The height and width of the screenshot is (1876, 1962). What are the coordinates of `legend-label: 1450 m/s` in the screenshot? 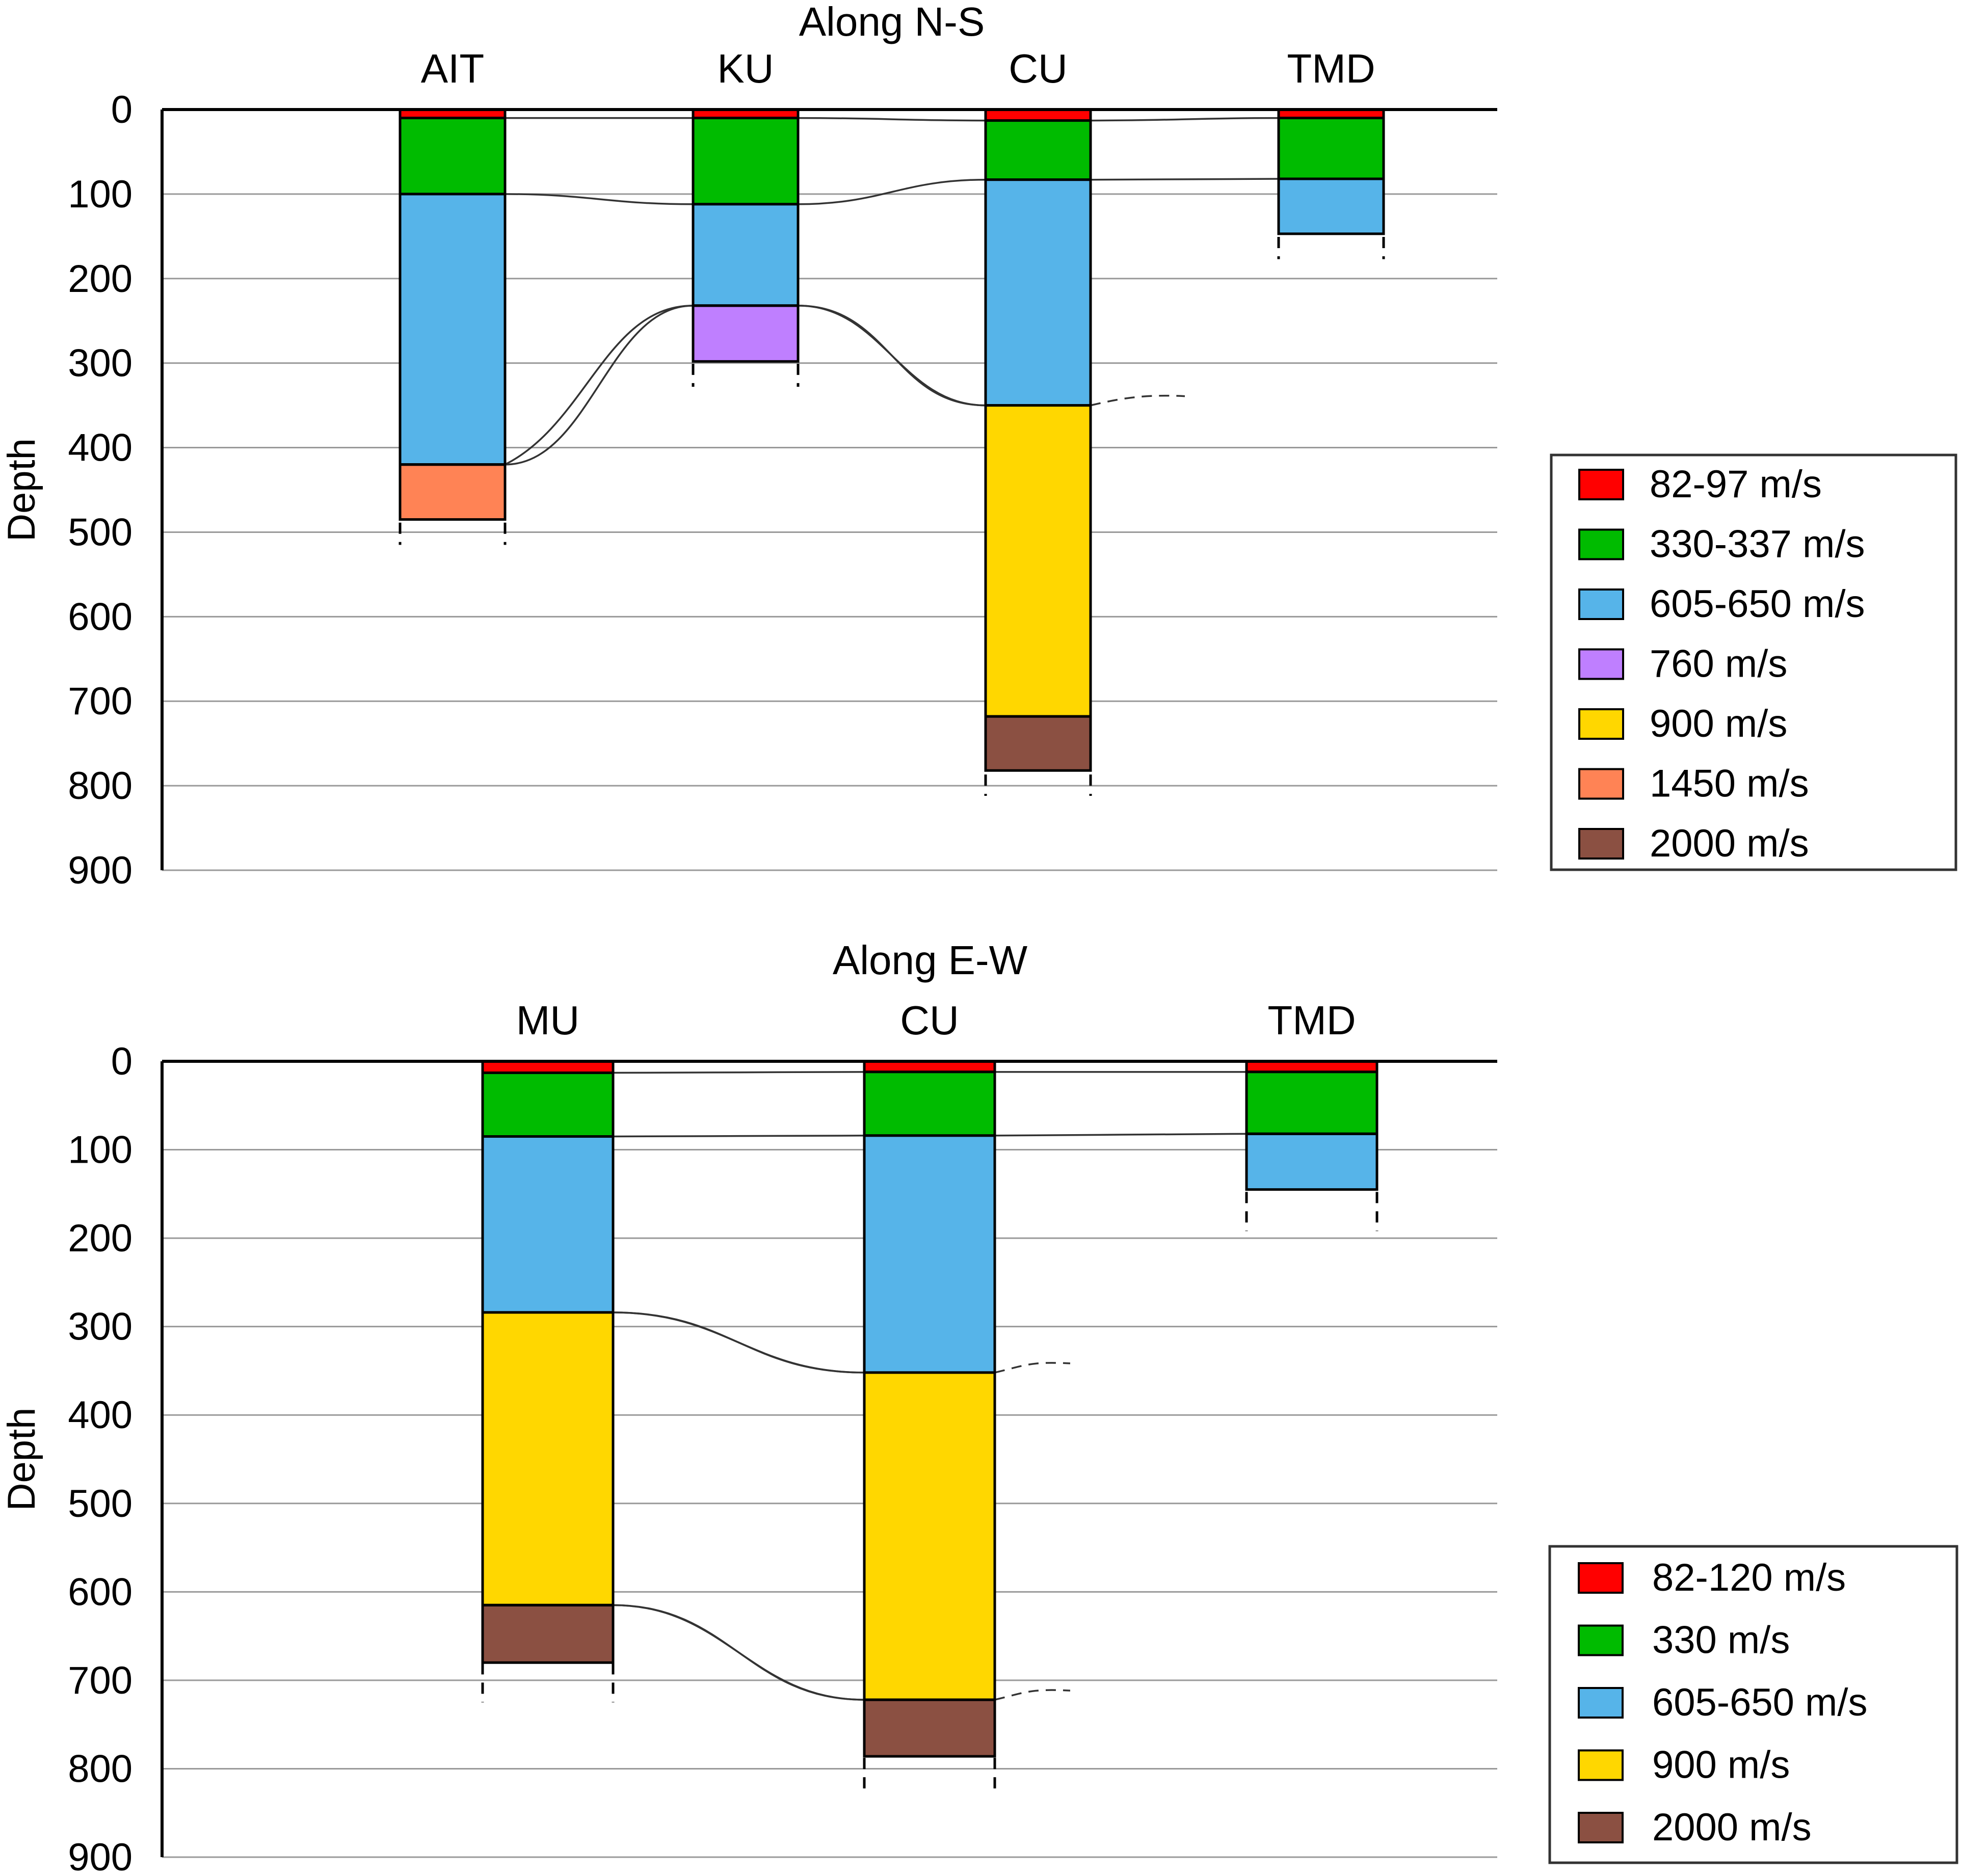 It's located at (1729, 784).